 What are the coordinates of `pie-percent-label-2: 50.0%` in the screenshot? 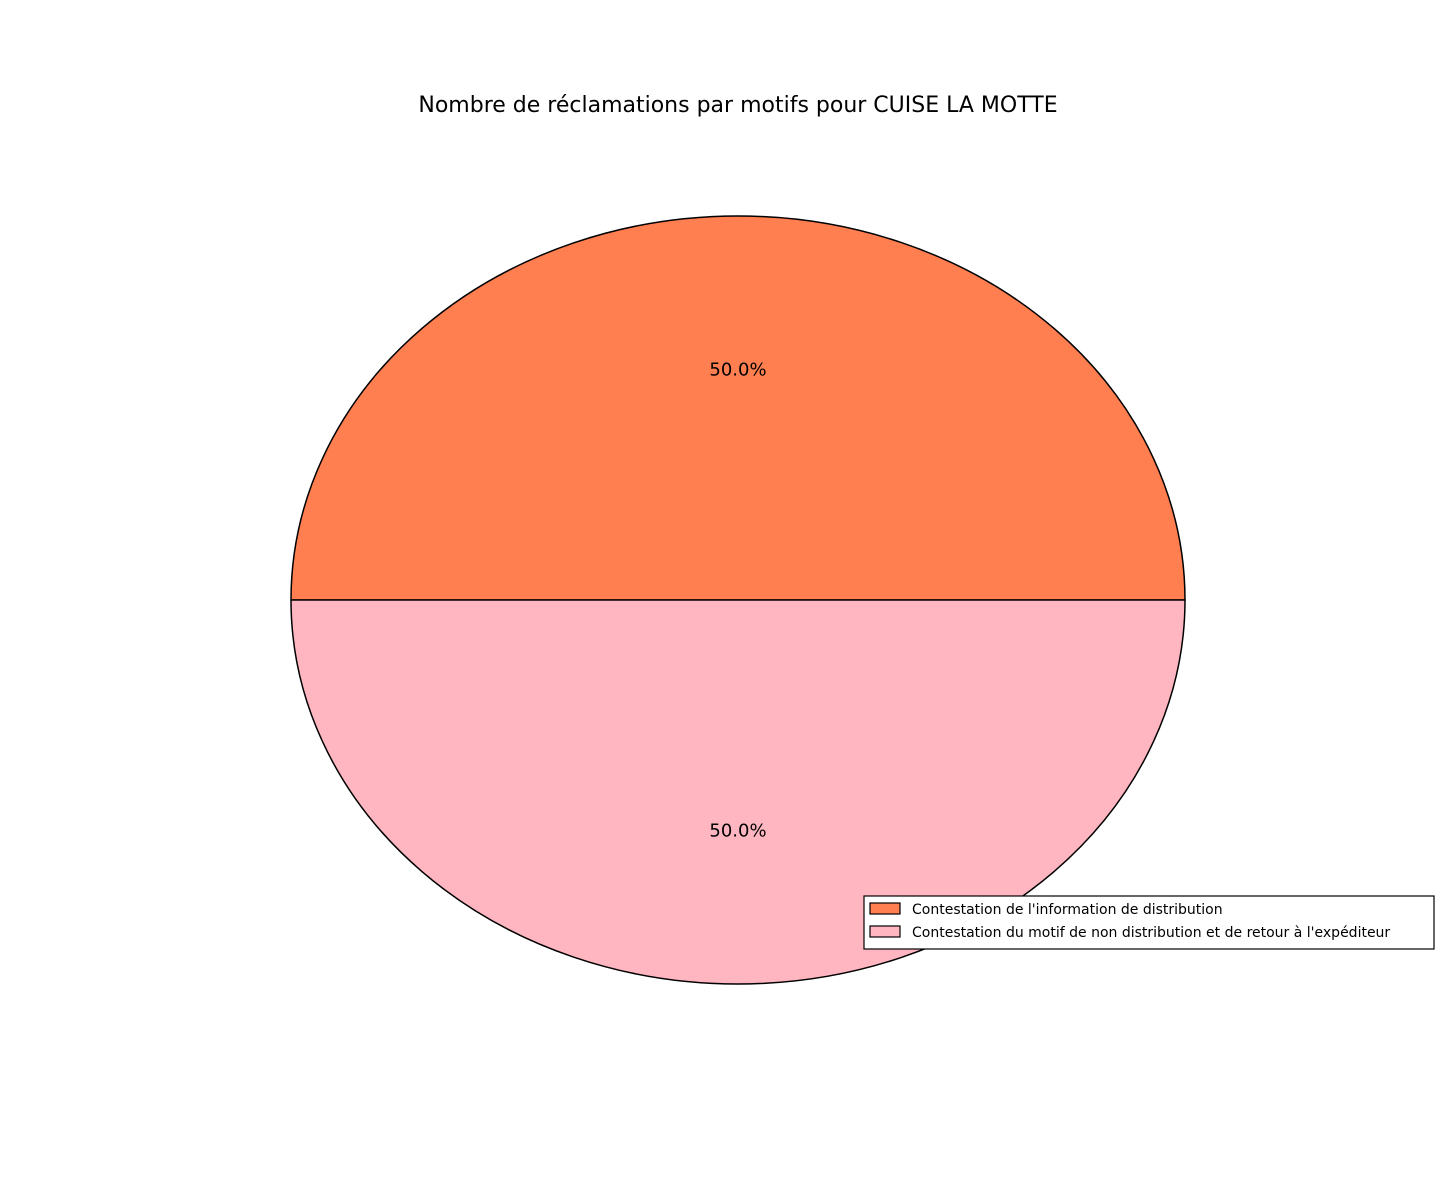 It's located at (737, 830).